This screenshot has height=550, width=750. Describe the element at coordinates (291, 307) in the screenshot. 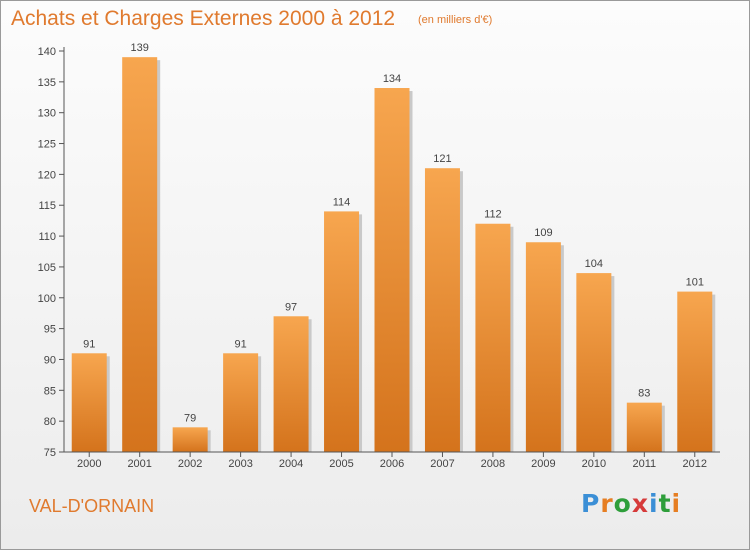

I see `bar-value-label: 97` at that location.